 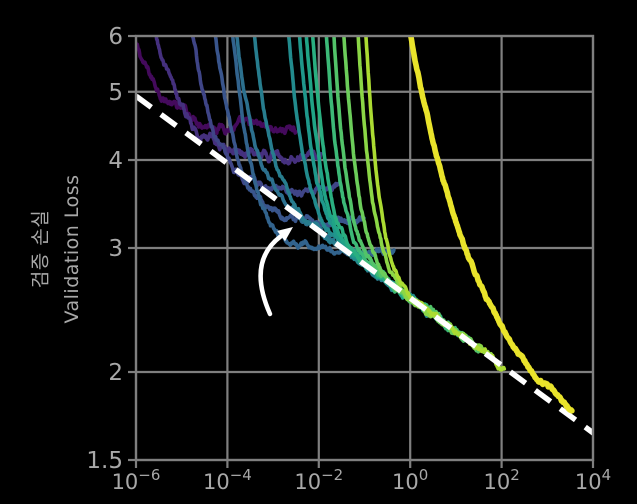 What do you see at coordinates (270, 275) in the screenshot?
I see `annotation-arrow-shaft` at bounding box center [270, 275].